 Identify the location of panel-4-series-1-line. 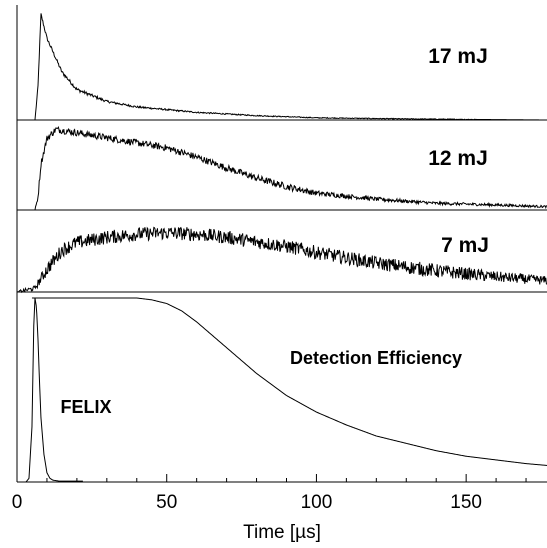
(50, 390).